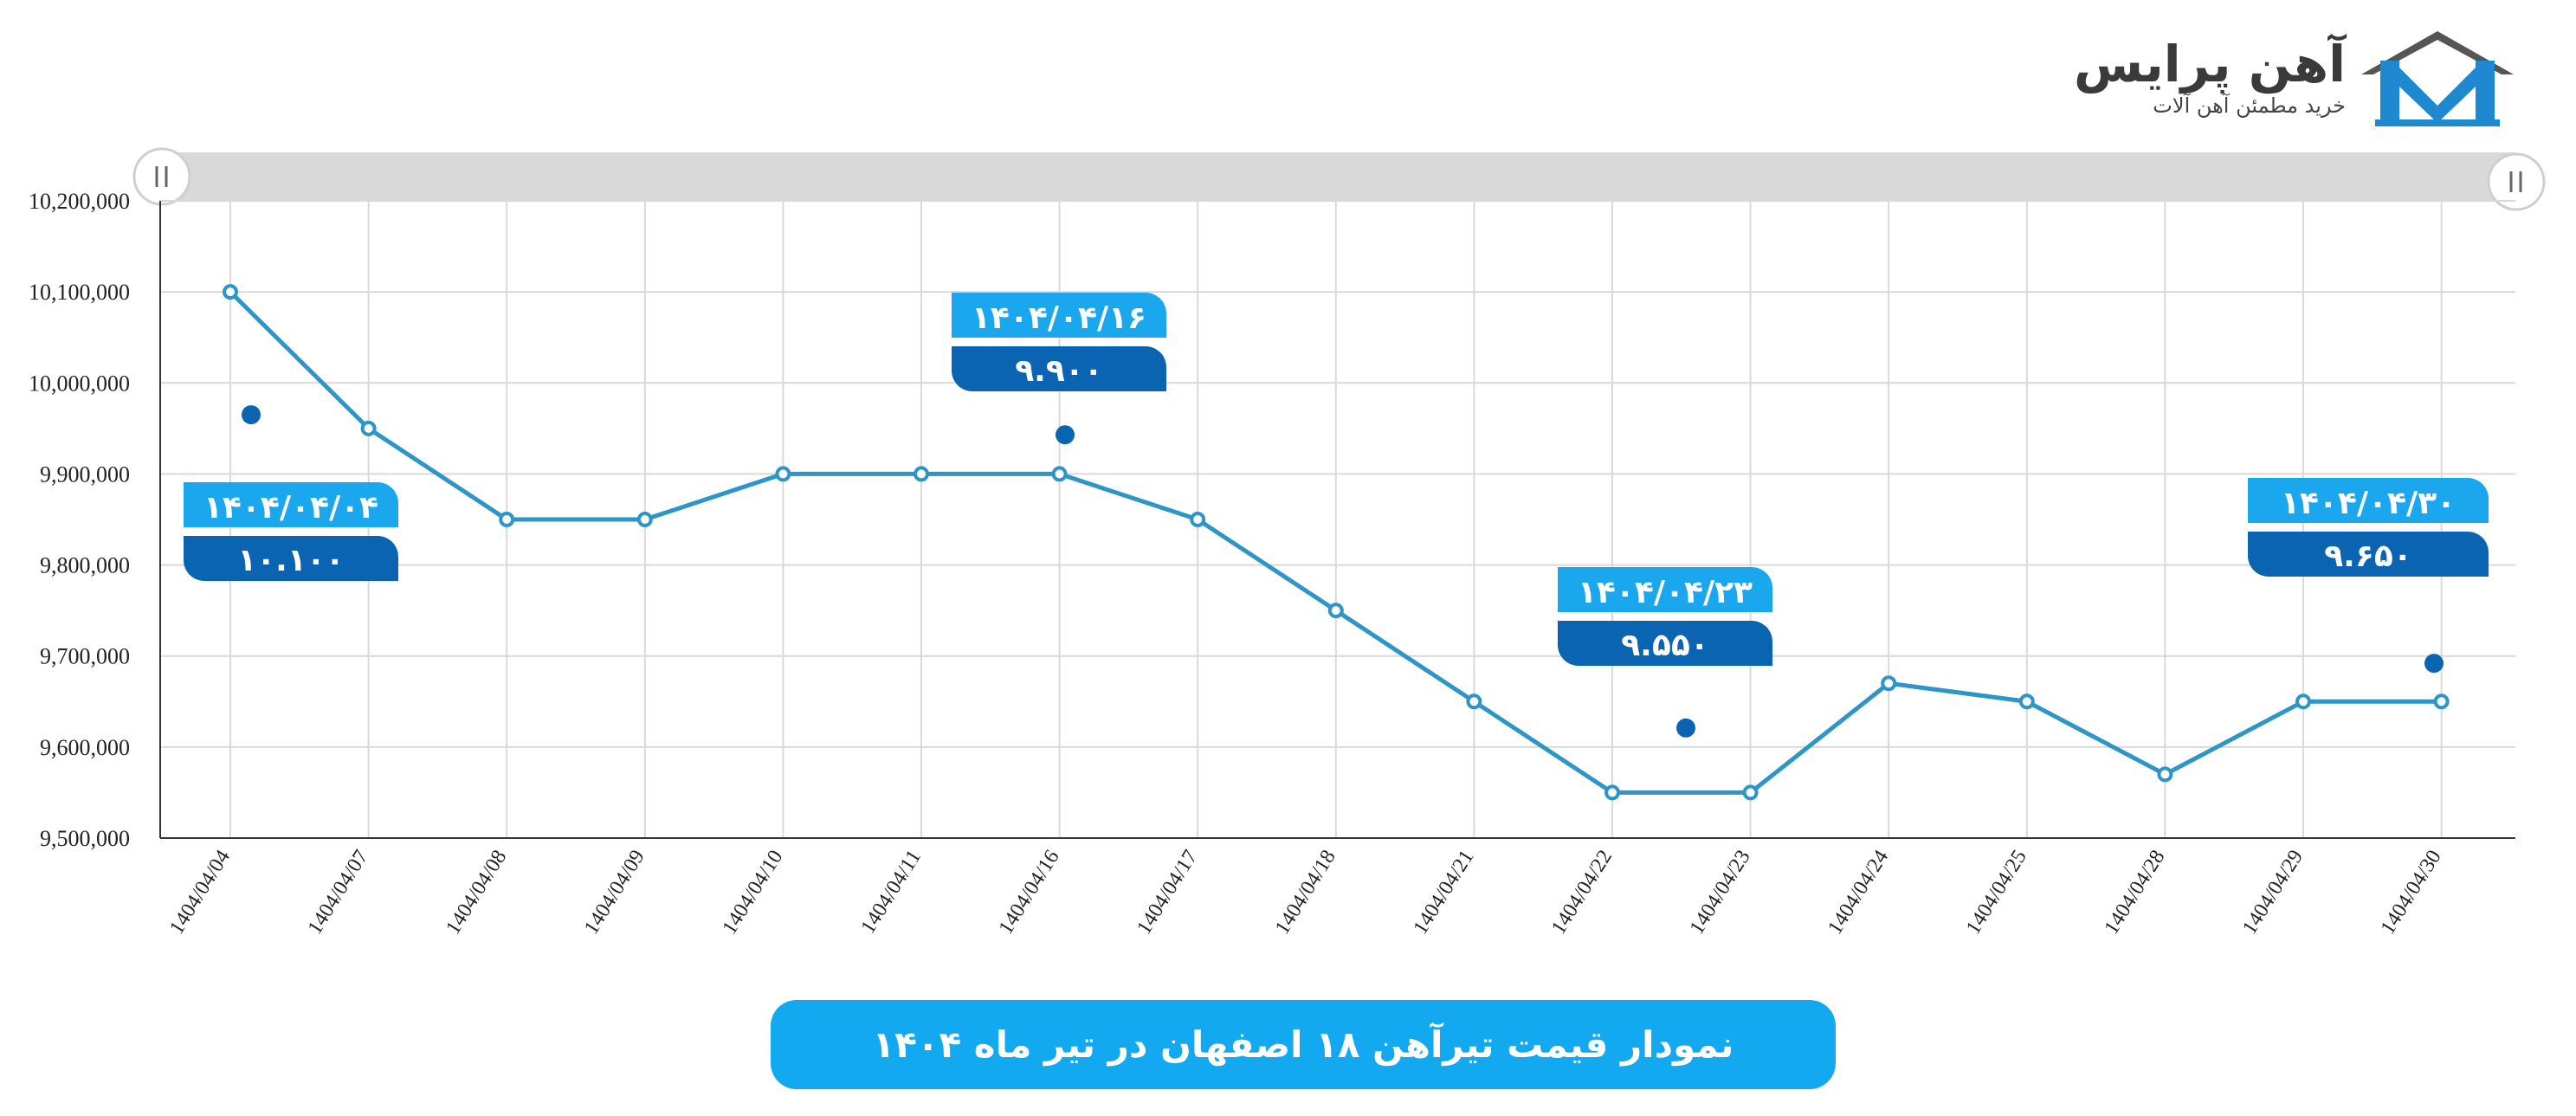  What do you see at coordinates (80, 383) in the screenshot?
I see `y-tick-label: 10,000,000` at bounding box center [80, 383].